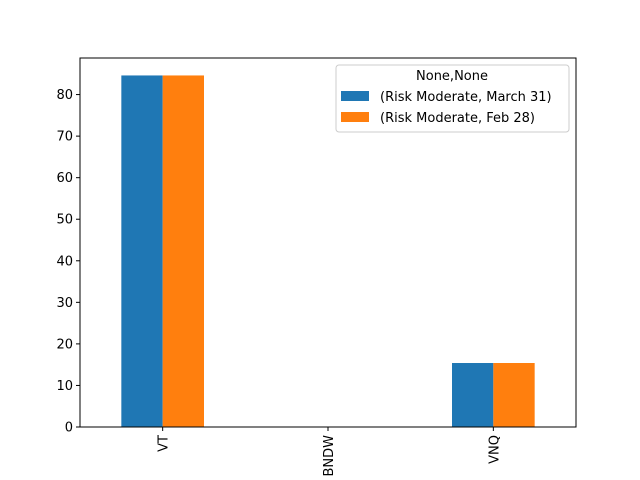 This screenshot has height=480, width=640. What do you see at coordinates (64, 303) in the screenshot?
I see `y-tick-label: 30` at bounding box center [64, 303].